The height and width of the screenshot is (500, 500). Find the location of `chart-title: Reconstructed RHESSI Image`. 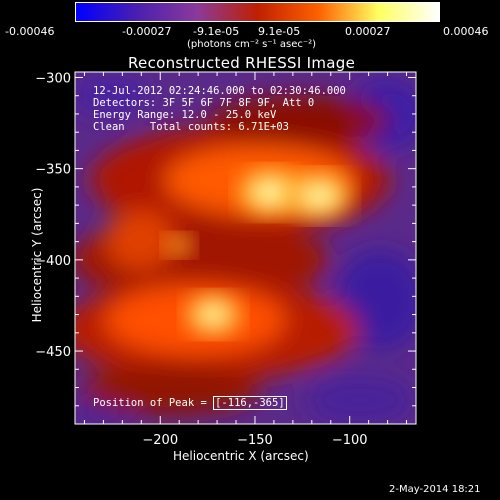

chart-title: Reconstructed RHESSI Image is located at coordinates (242, 63).